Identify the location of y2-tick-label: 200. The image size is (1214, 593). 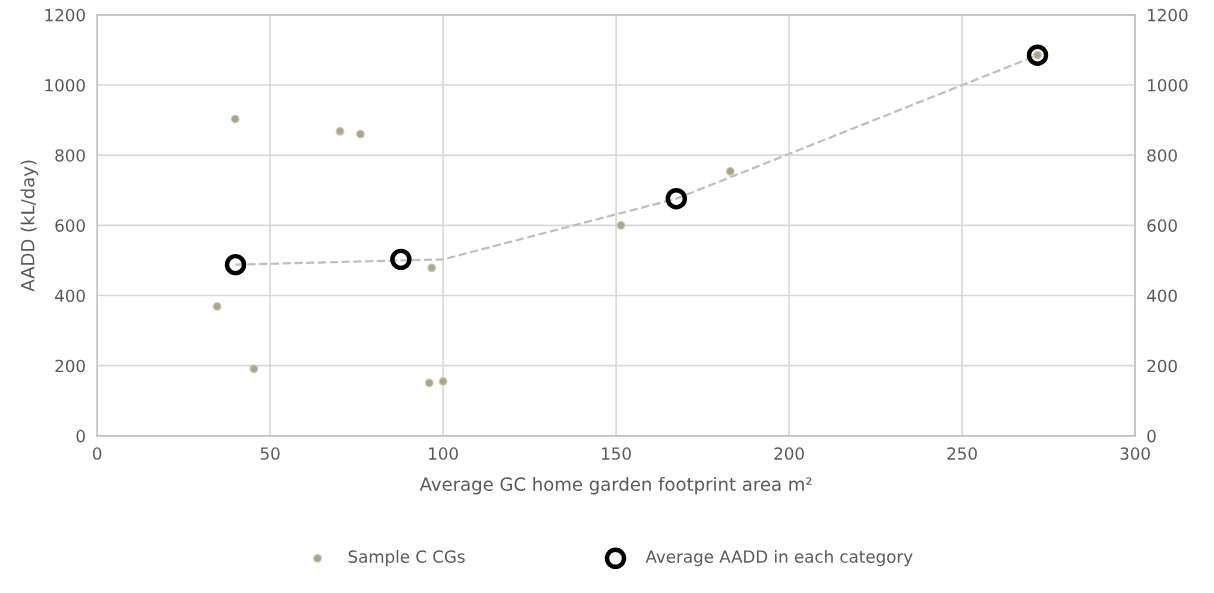
(1162, 366).